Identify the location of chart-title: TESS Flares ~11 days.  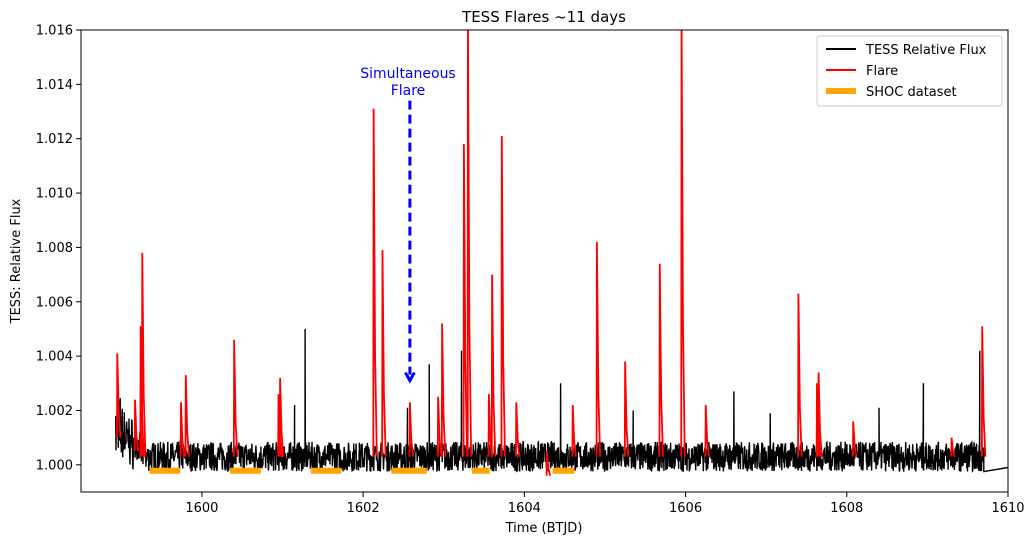
(543, 17).